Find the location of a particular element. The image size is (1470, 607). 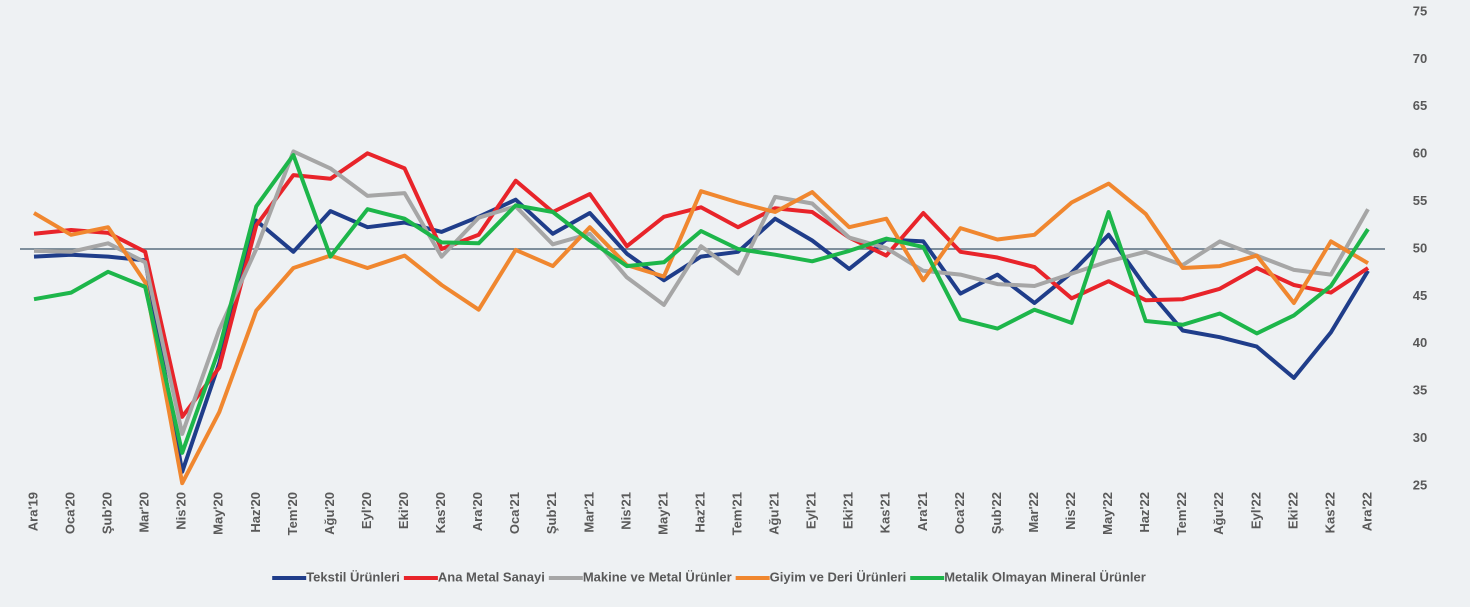

y-tick-label: 30 is located at coordinates (1420, 437).